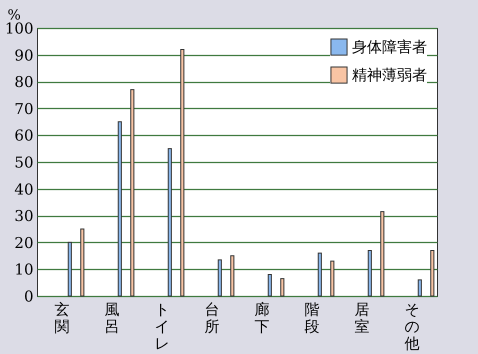 The height and width of the screenshot is (354, 478). Describe the element at coordinates (24, 82) in the screenshot. I see `y-tick-label: 80` at that location.